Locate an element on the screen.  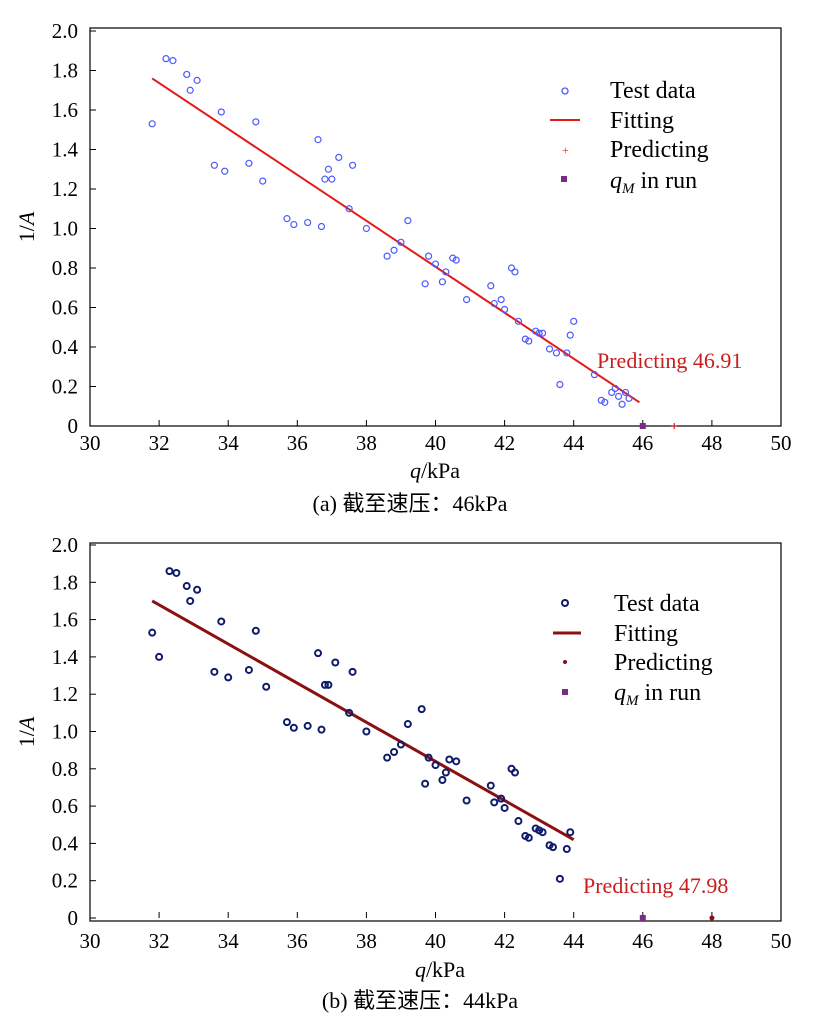
legend-predict-label-a: Predicting is located at coordinates (659, 150).